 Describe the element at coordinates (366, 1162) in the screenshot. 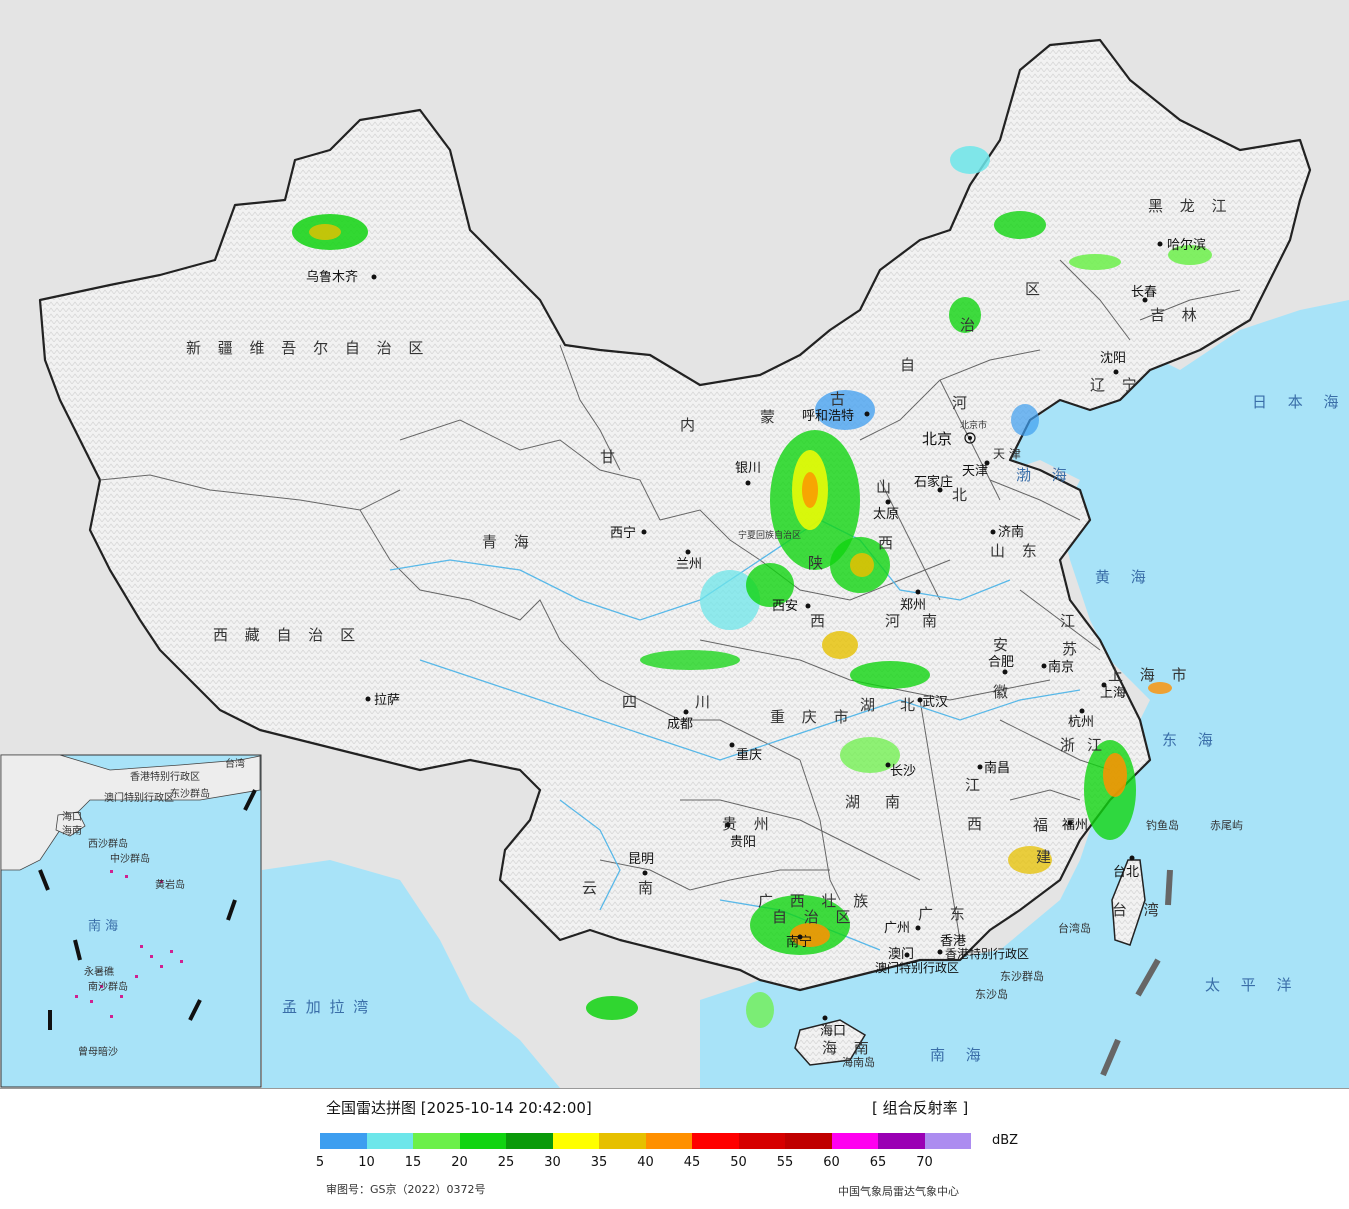

I see `color-bar-tick: 10` at that location.